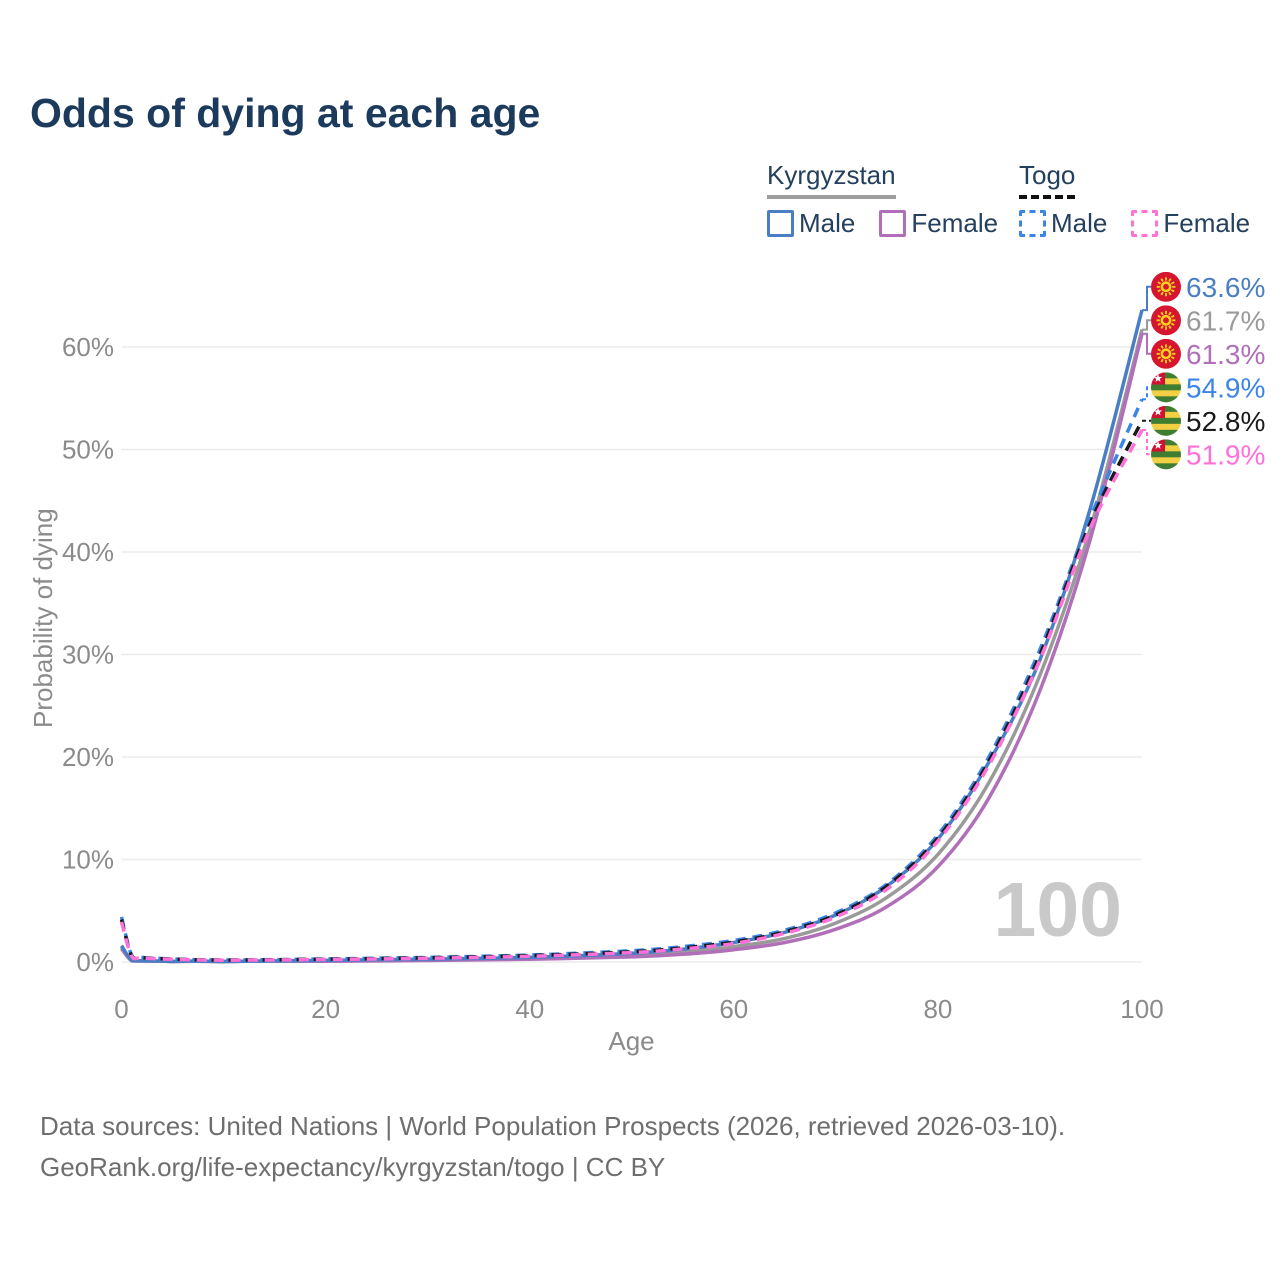  I want to click on y-tick-label: 40%, so click(88, 552).